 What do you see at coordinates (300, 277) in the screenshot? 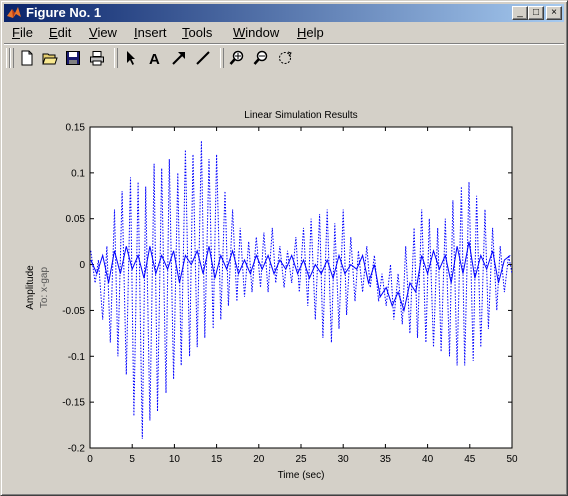
I see `series-line-solid` at bounding box center [300, 277].